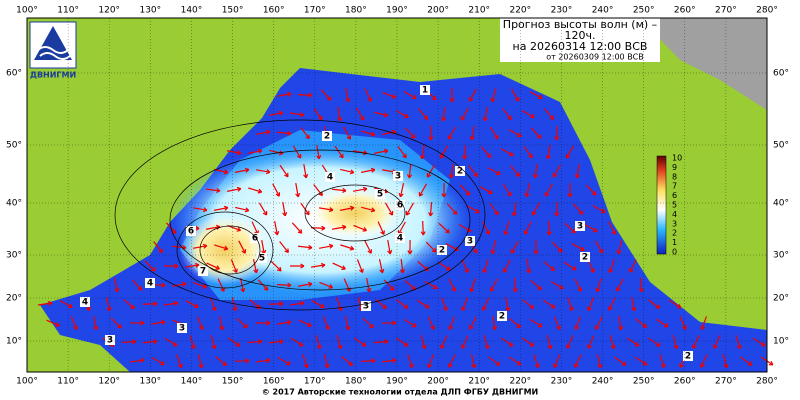 Image resolution: width=800 pixels, height=400 pixels. What do you see at coordinates (685, 11) in the screenshot?
I see `lon-label-top: 260°` at bounding box center [685, 11].